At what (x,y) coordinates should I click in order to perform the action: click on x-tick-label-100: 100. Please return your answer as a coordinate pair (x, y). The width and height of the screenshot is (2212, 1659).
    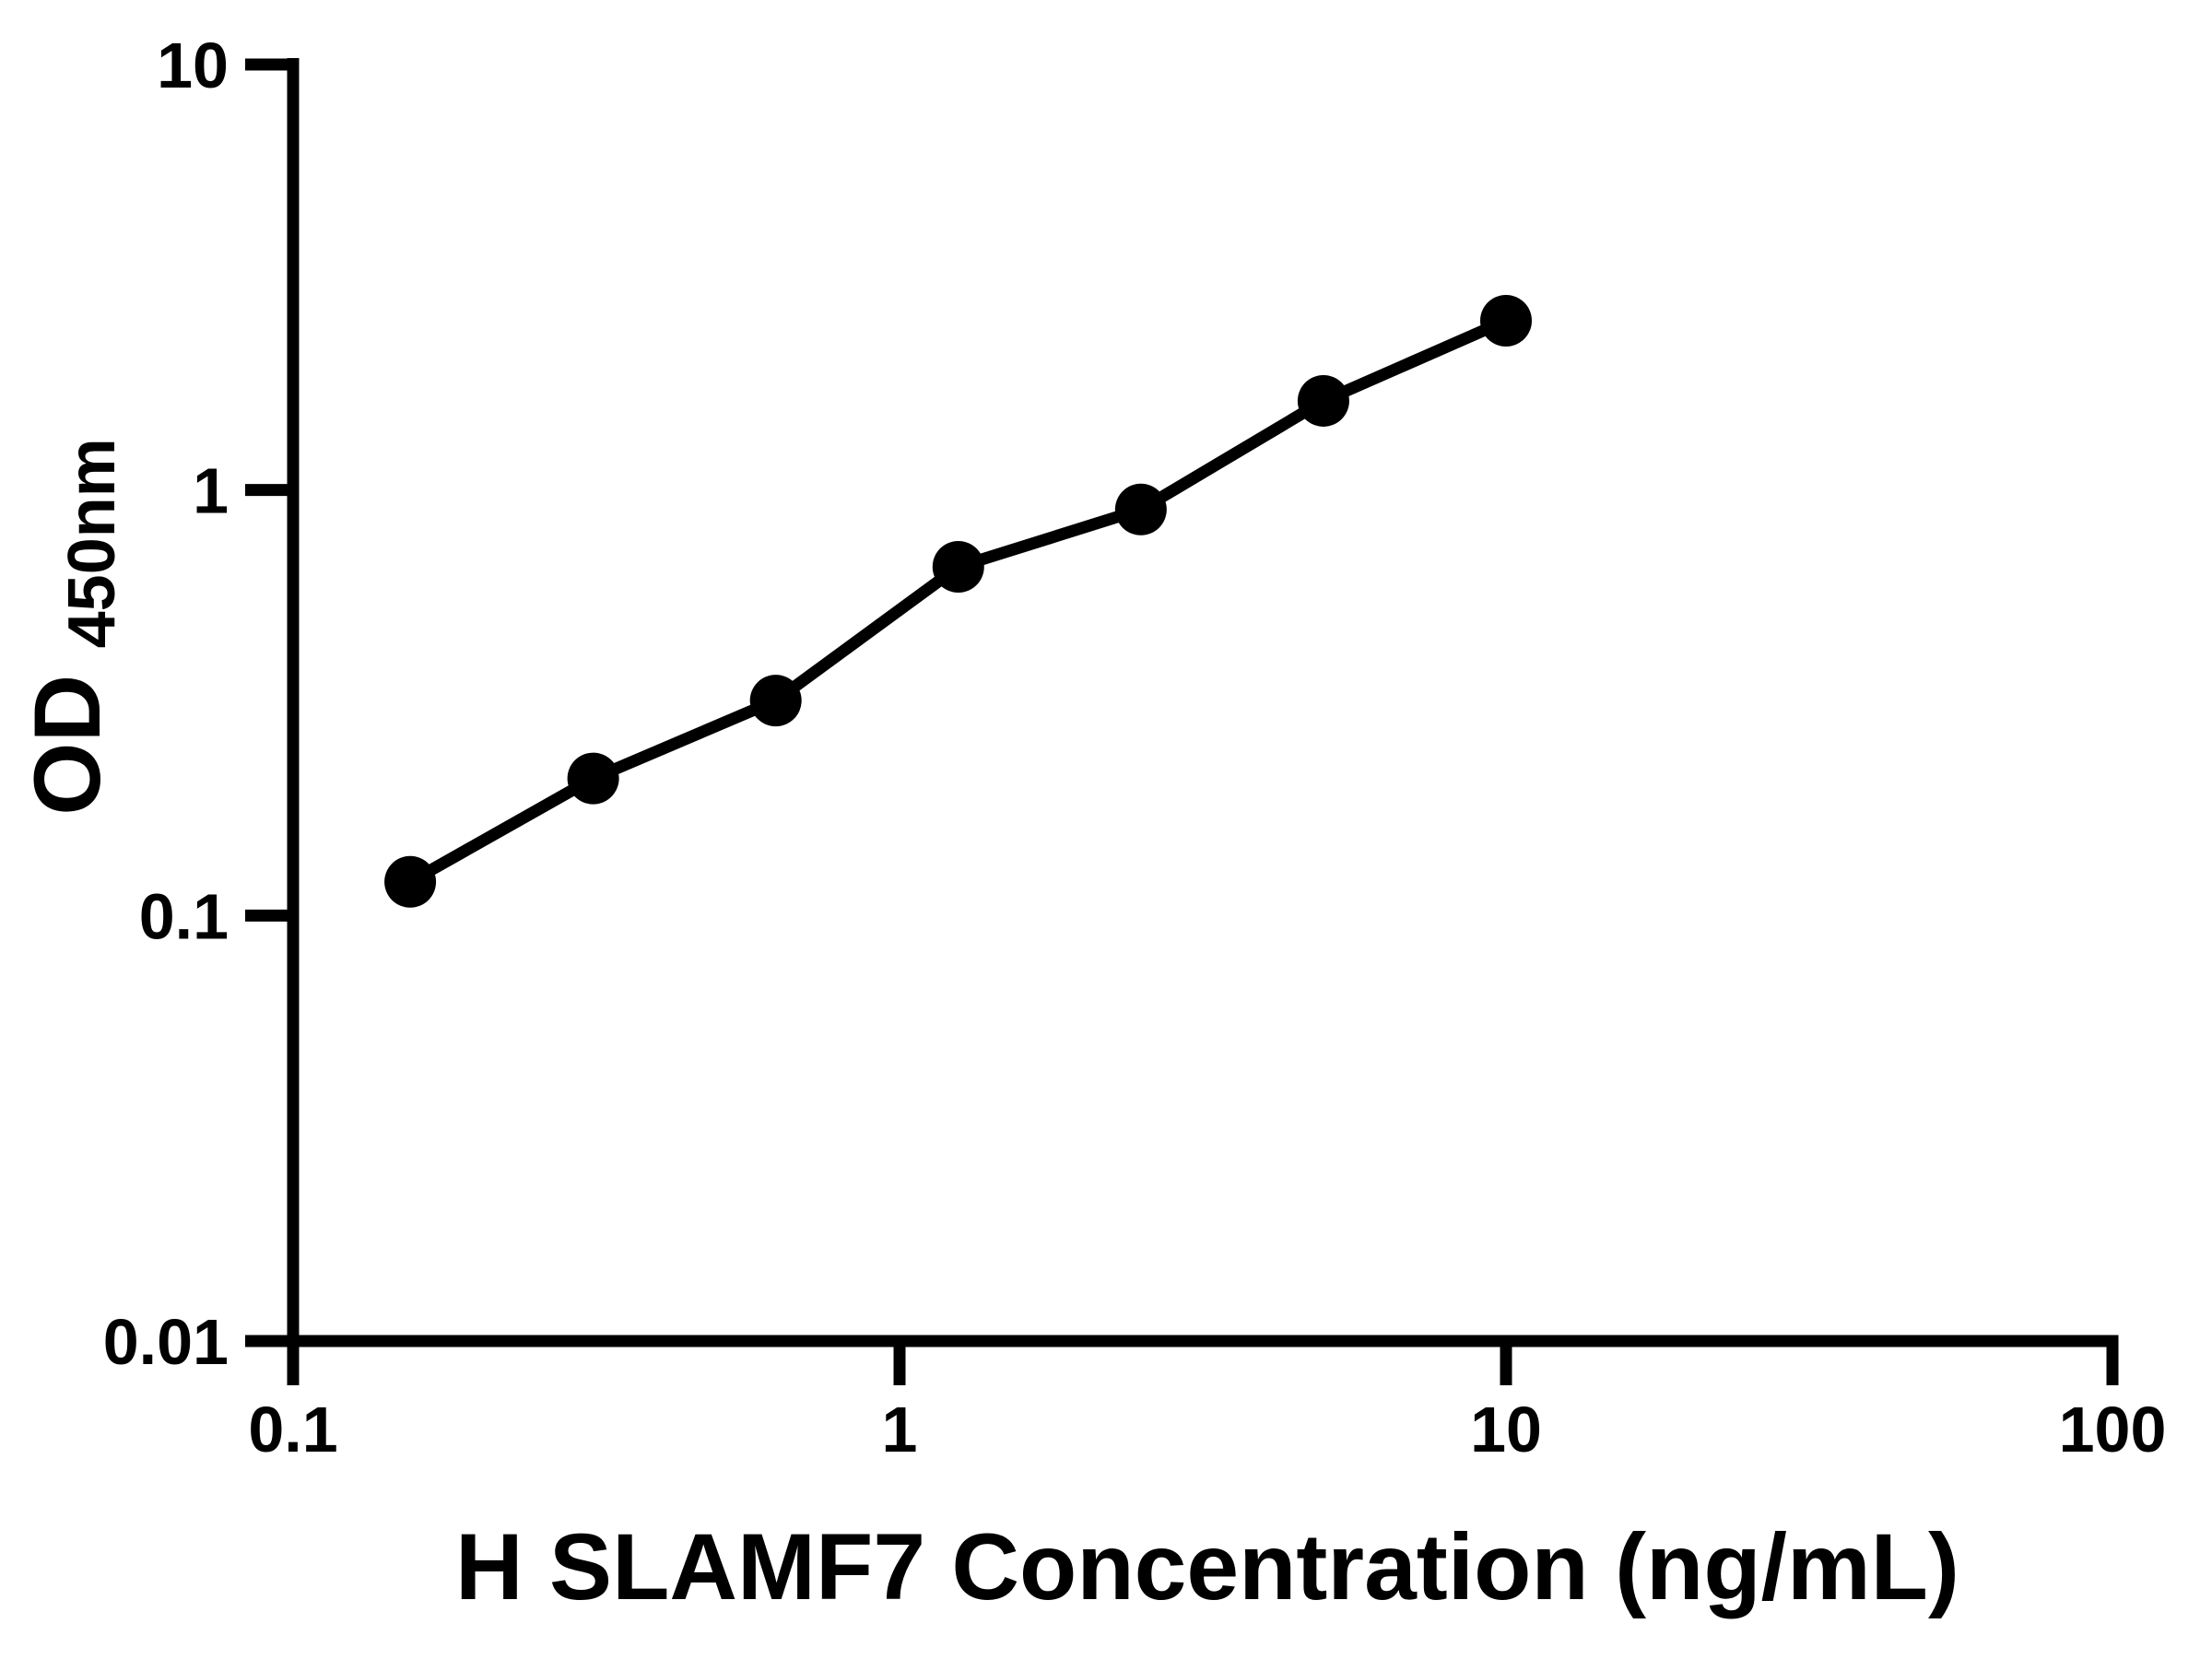
    Looking at the image, I should click on (2113, 1429).